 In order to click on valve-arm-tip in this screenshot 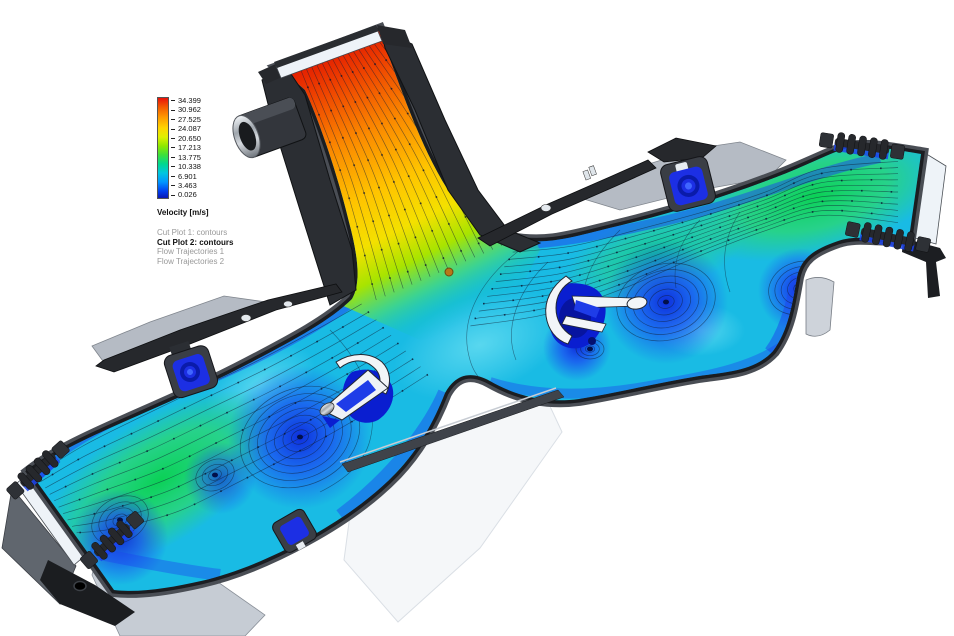, I will do `click(637, 303)`.